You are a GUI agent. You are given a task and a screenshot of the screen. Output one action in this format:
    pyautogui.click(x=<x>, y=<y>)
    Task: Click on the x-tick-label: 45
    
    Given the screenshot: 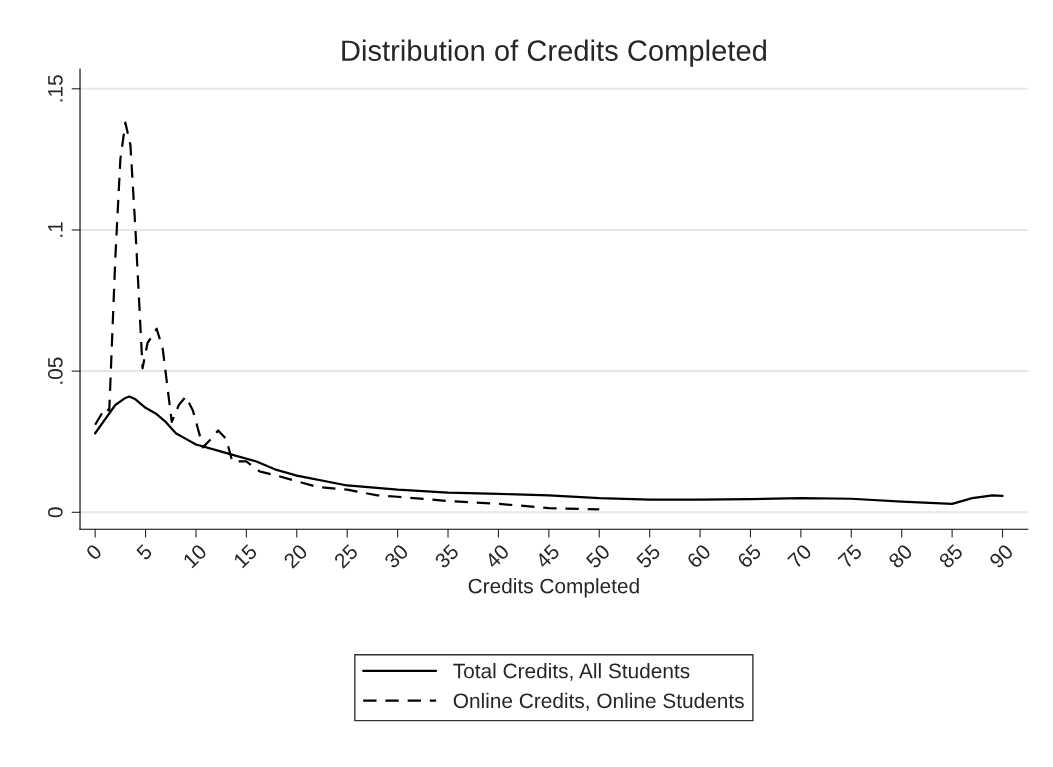 What is the action you would take?
    pyautogui.click(x=547, y=556)
    